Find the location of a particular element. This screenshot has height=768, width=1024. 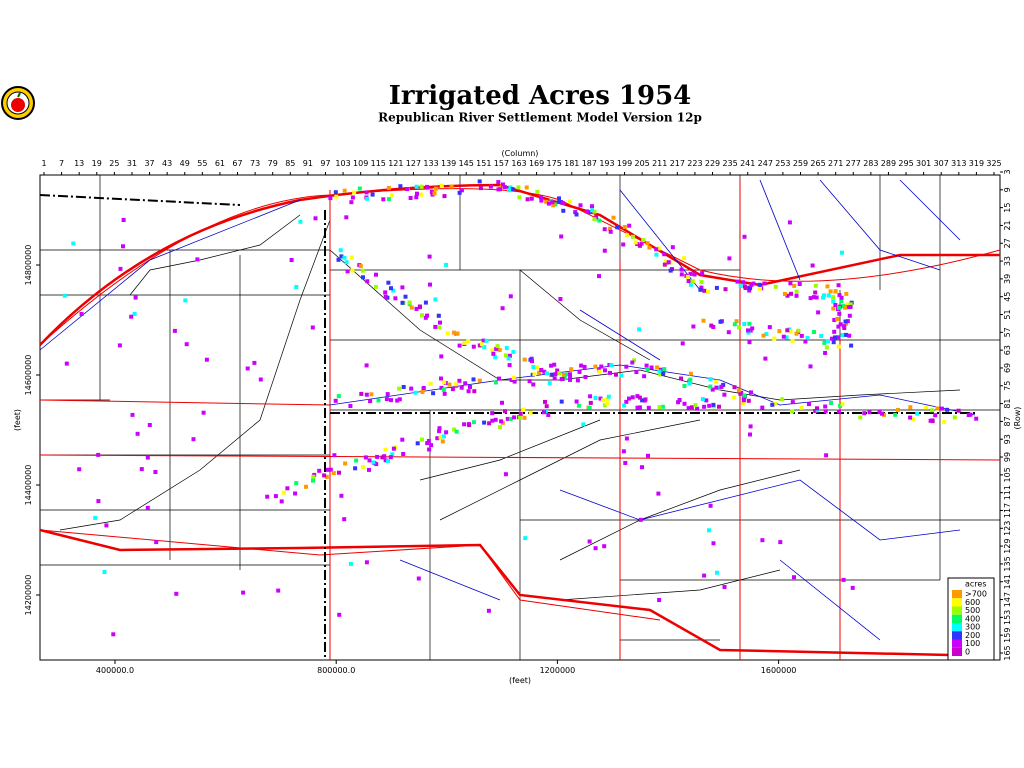

row-tick-label: 93 is located at coordinates (1007, 439).